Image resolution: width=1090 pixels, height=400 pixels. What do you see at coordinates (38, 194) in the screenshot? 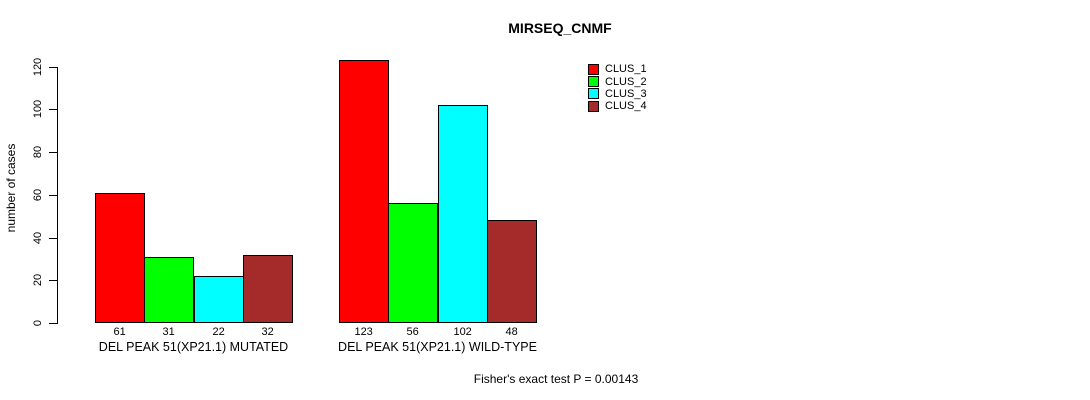
I see `y-axis-tick-label: 60` at bounding box center [38, 194].